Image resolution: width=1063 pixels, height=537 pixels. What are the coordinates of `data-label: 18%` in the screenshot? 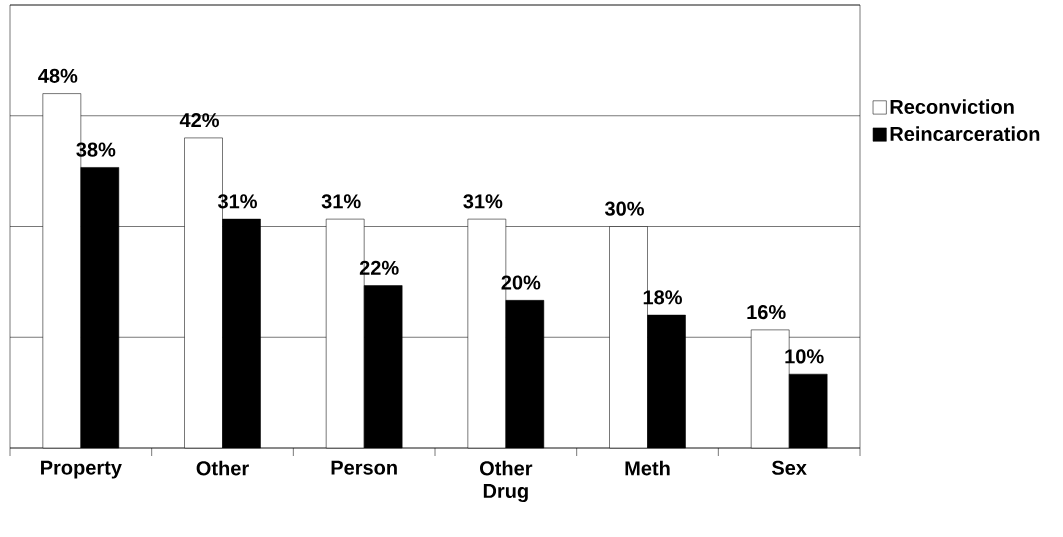 It's located at (662, 297).